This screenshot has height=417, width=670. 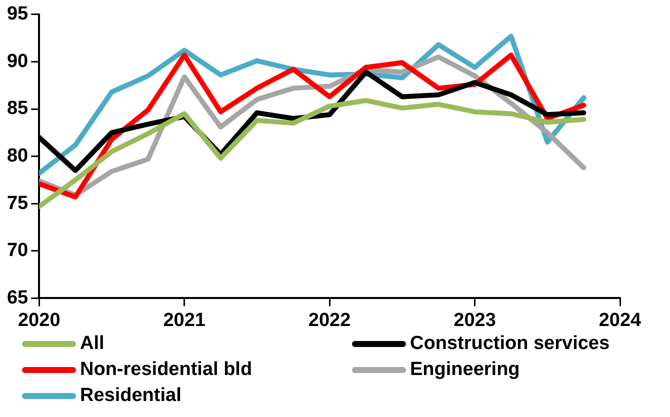 I want to click on y-tick-label: 65, so click(x=17, y=297).